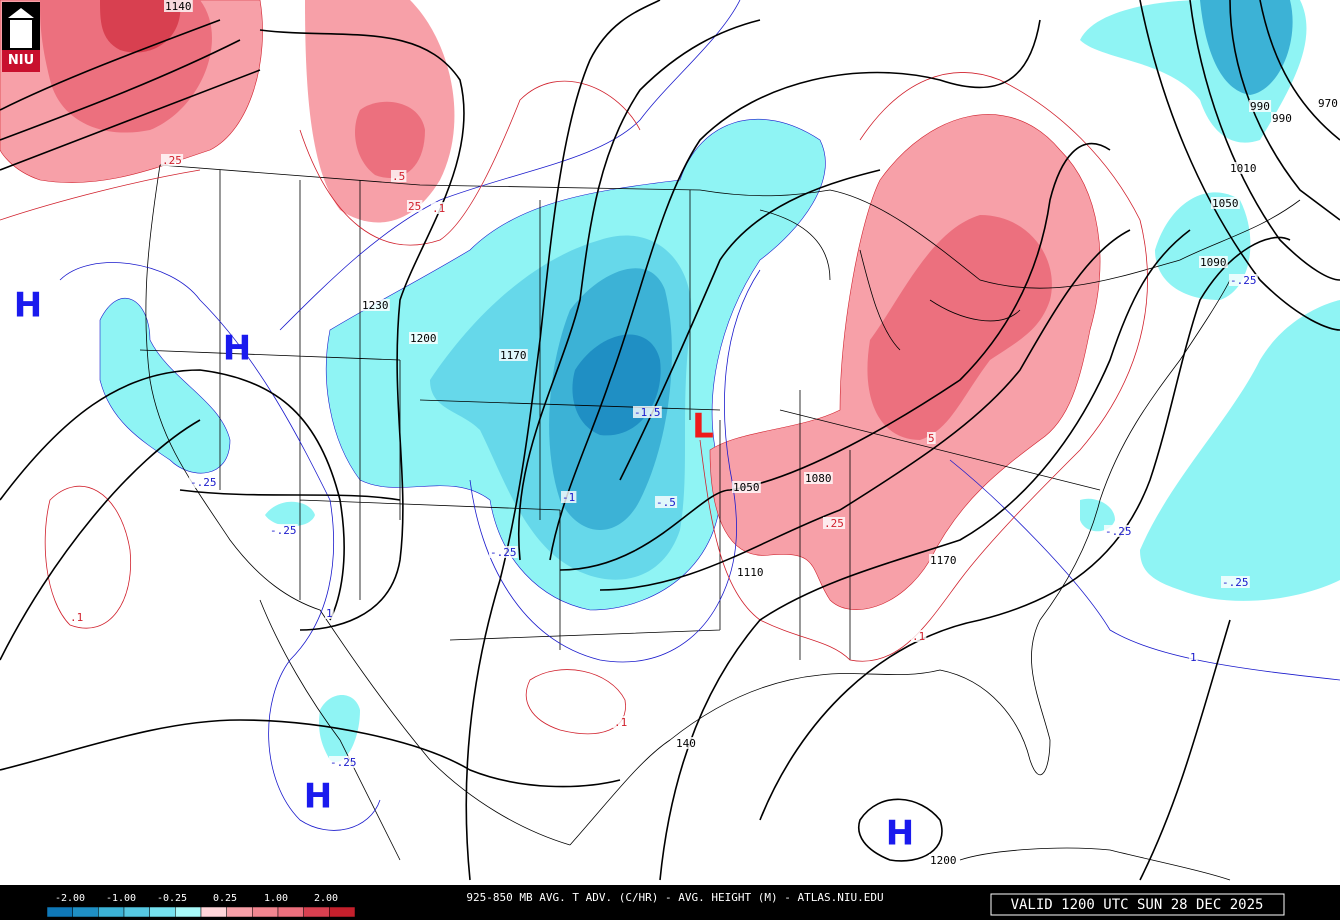 This screenshot has height=920, width=1340. I want to click on pressure-center: L, so click(703, 427).